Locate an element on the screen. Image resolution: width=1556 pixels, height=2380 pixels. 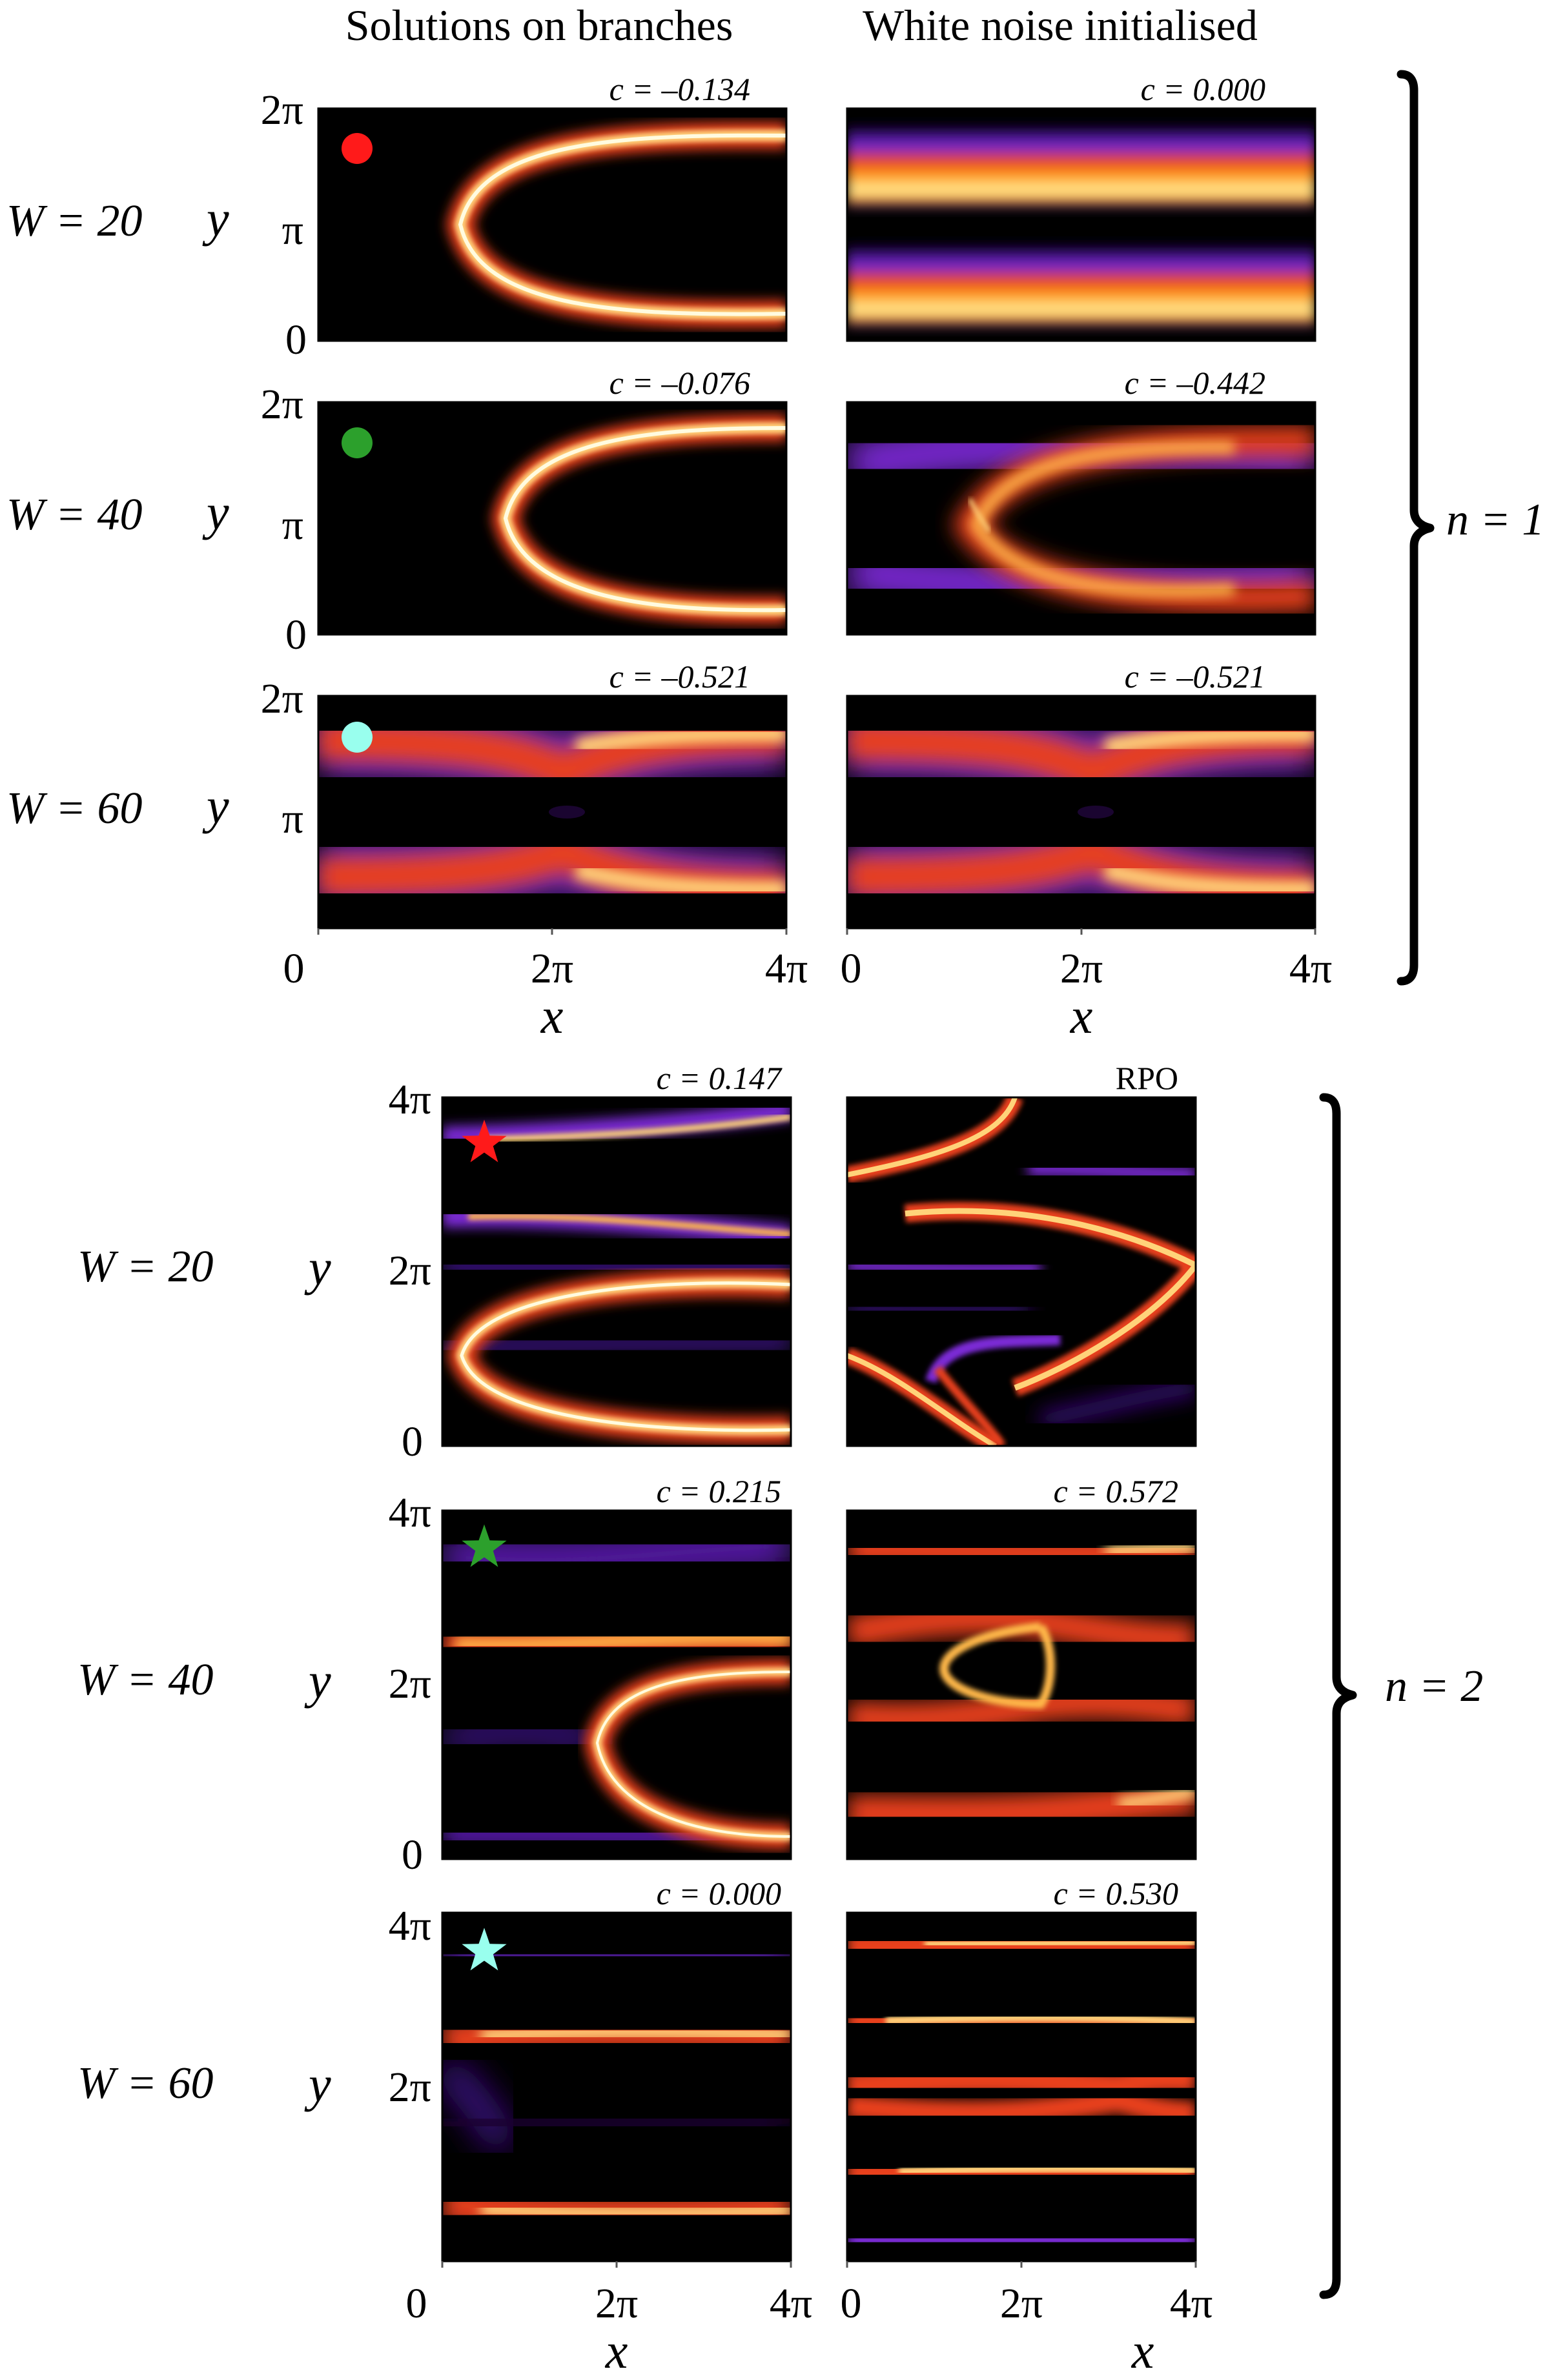
panel-c-value: c = 0.530 is located at coordinates (1116, 1893).